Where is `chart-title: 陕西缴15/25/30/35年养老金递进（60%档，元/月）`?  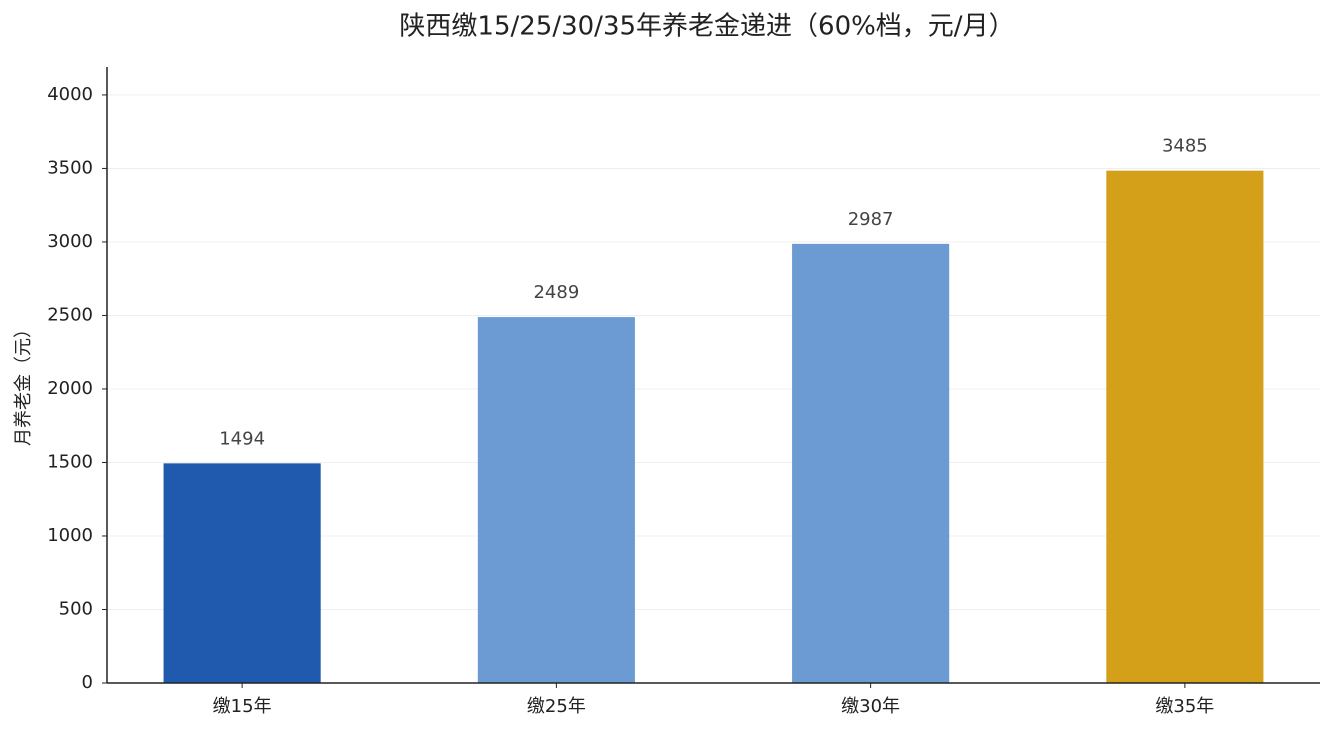 chart-title: 陕西缴15/25/30/35年养老金递进（60%档，元/月） is located at coordinates (706, 27).